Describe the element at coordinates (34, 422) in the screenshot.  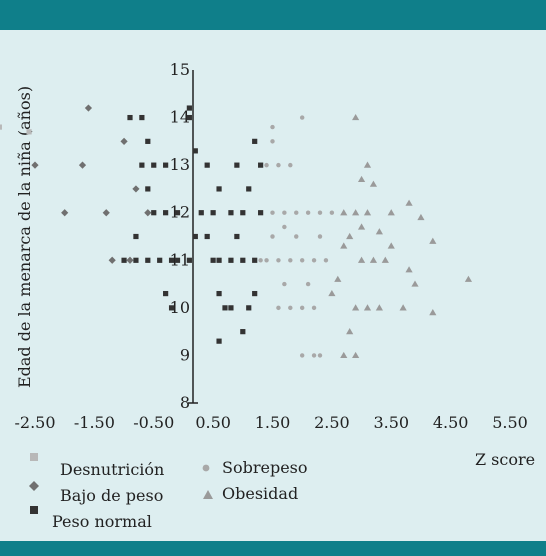
I see `x-tick-label: -2.50` at that location.